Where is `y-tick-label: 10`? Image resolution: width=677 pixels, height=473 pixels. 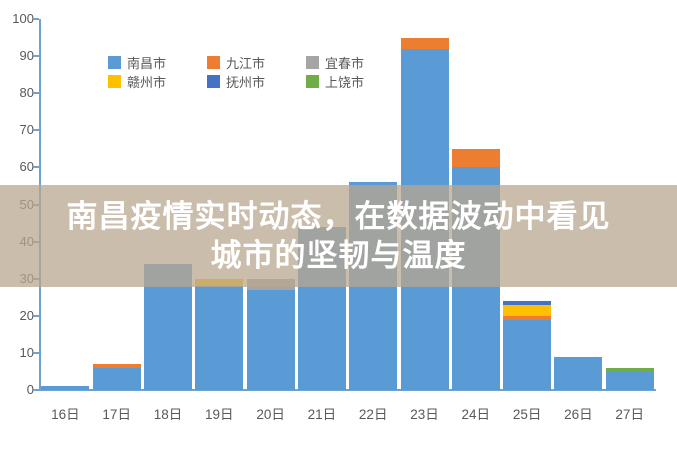 y-tick-label: 10 is located at coordinates (26, 352).